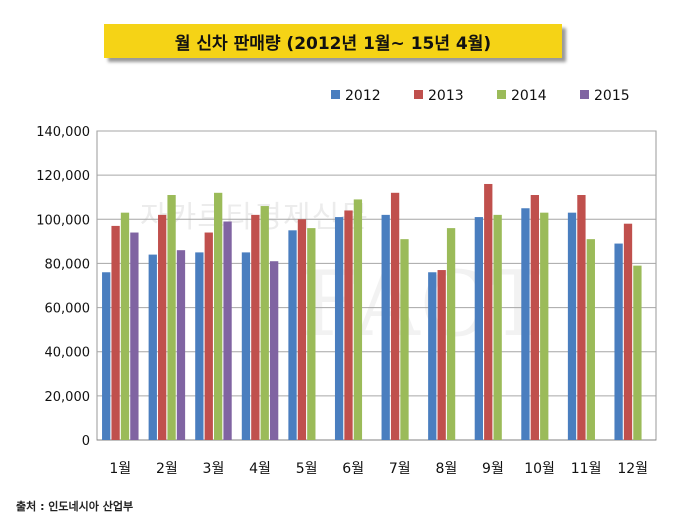 This screenshot has height=527, width=680. What do you see at coordinates (214, 469) in the screenshot?
I see `x-tick-label: 3월` at bounding box center [214, 469].